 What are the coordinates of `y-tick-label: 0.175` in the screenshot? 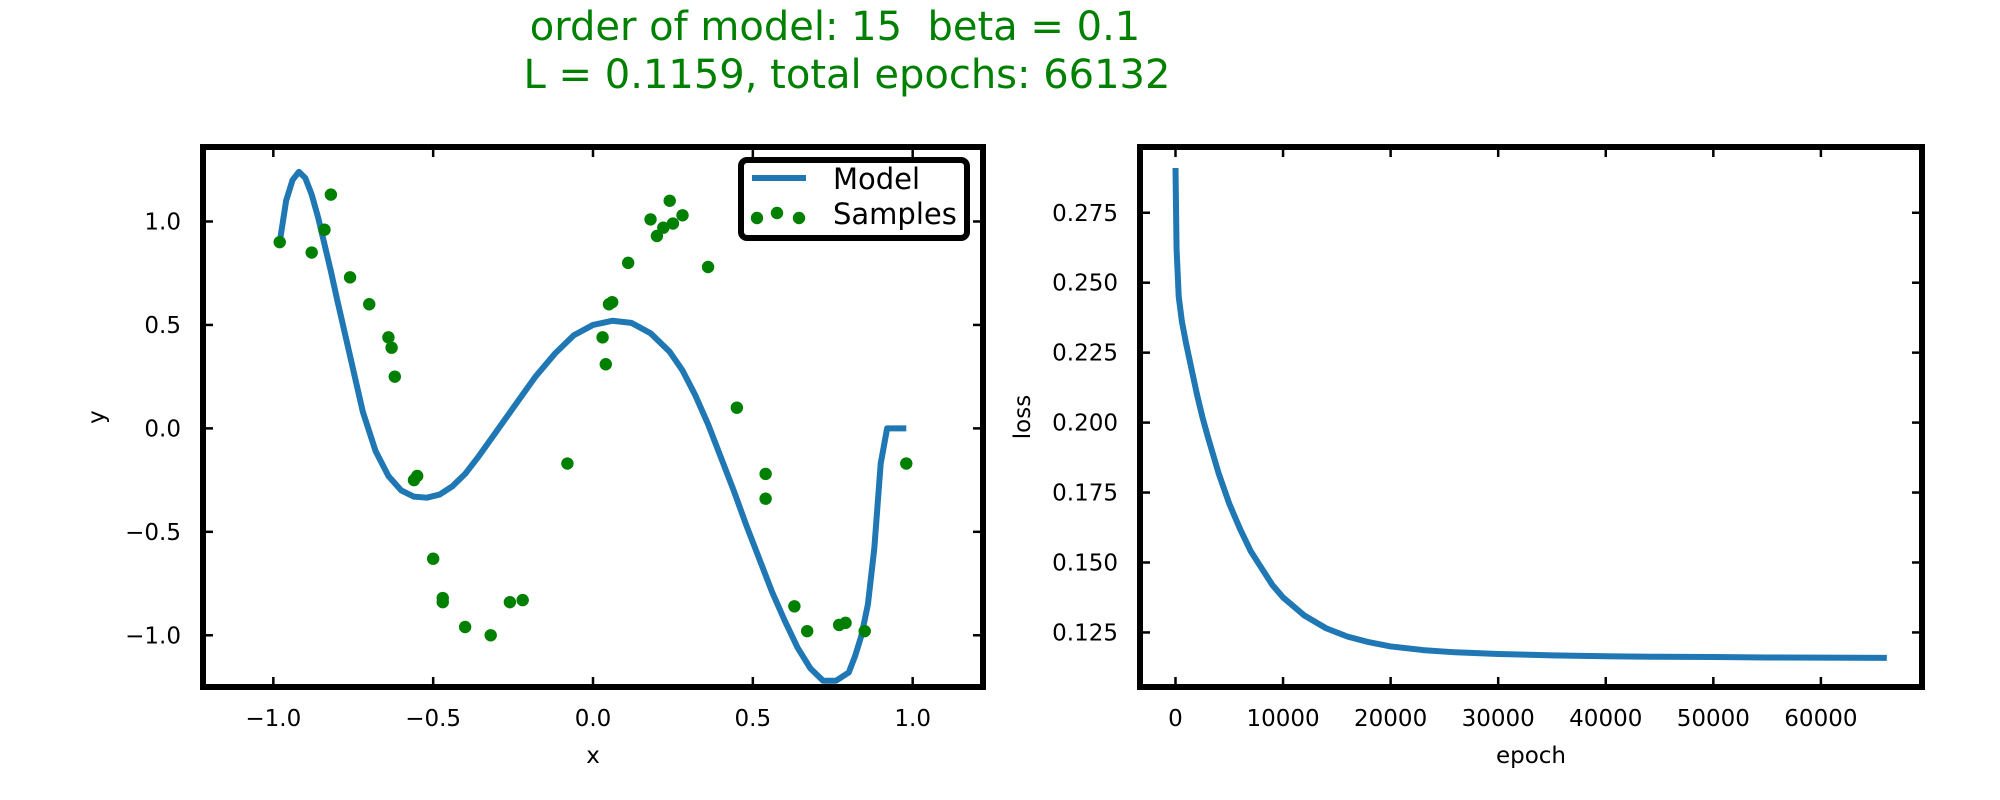 It's located at (1085, 494).